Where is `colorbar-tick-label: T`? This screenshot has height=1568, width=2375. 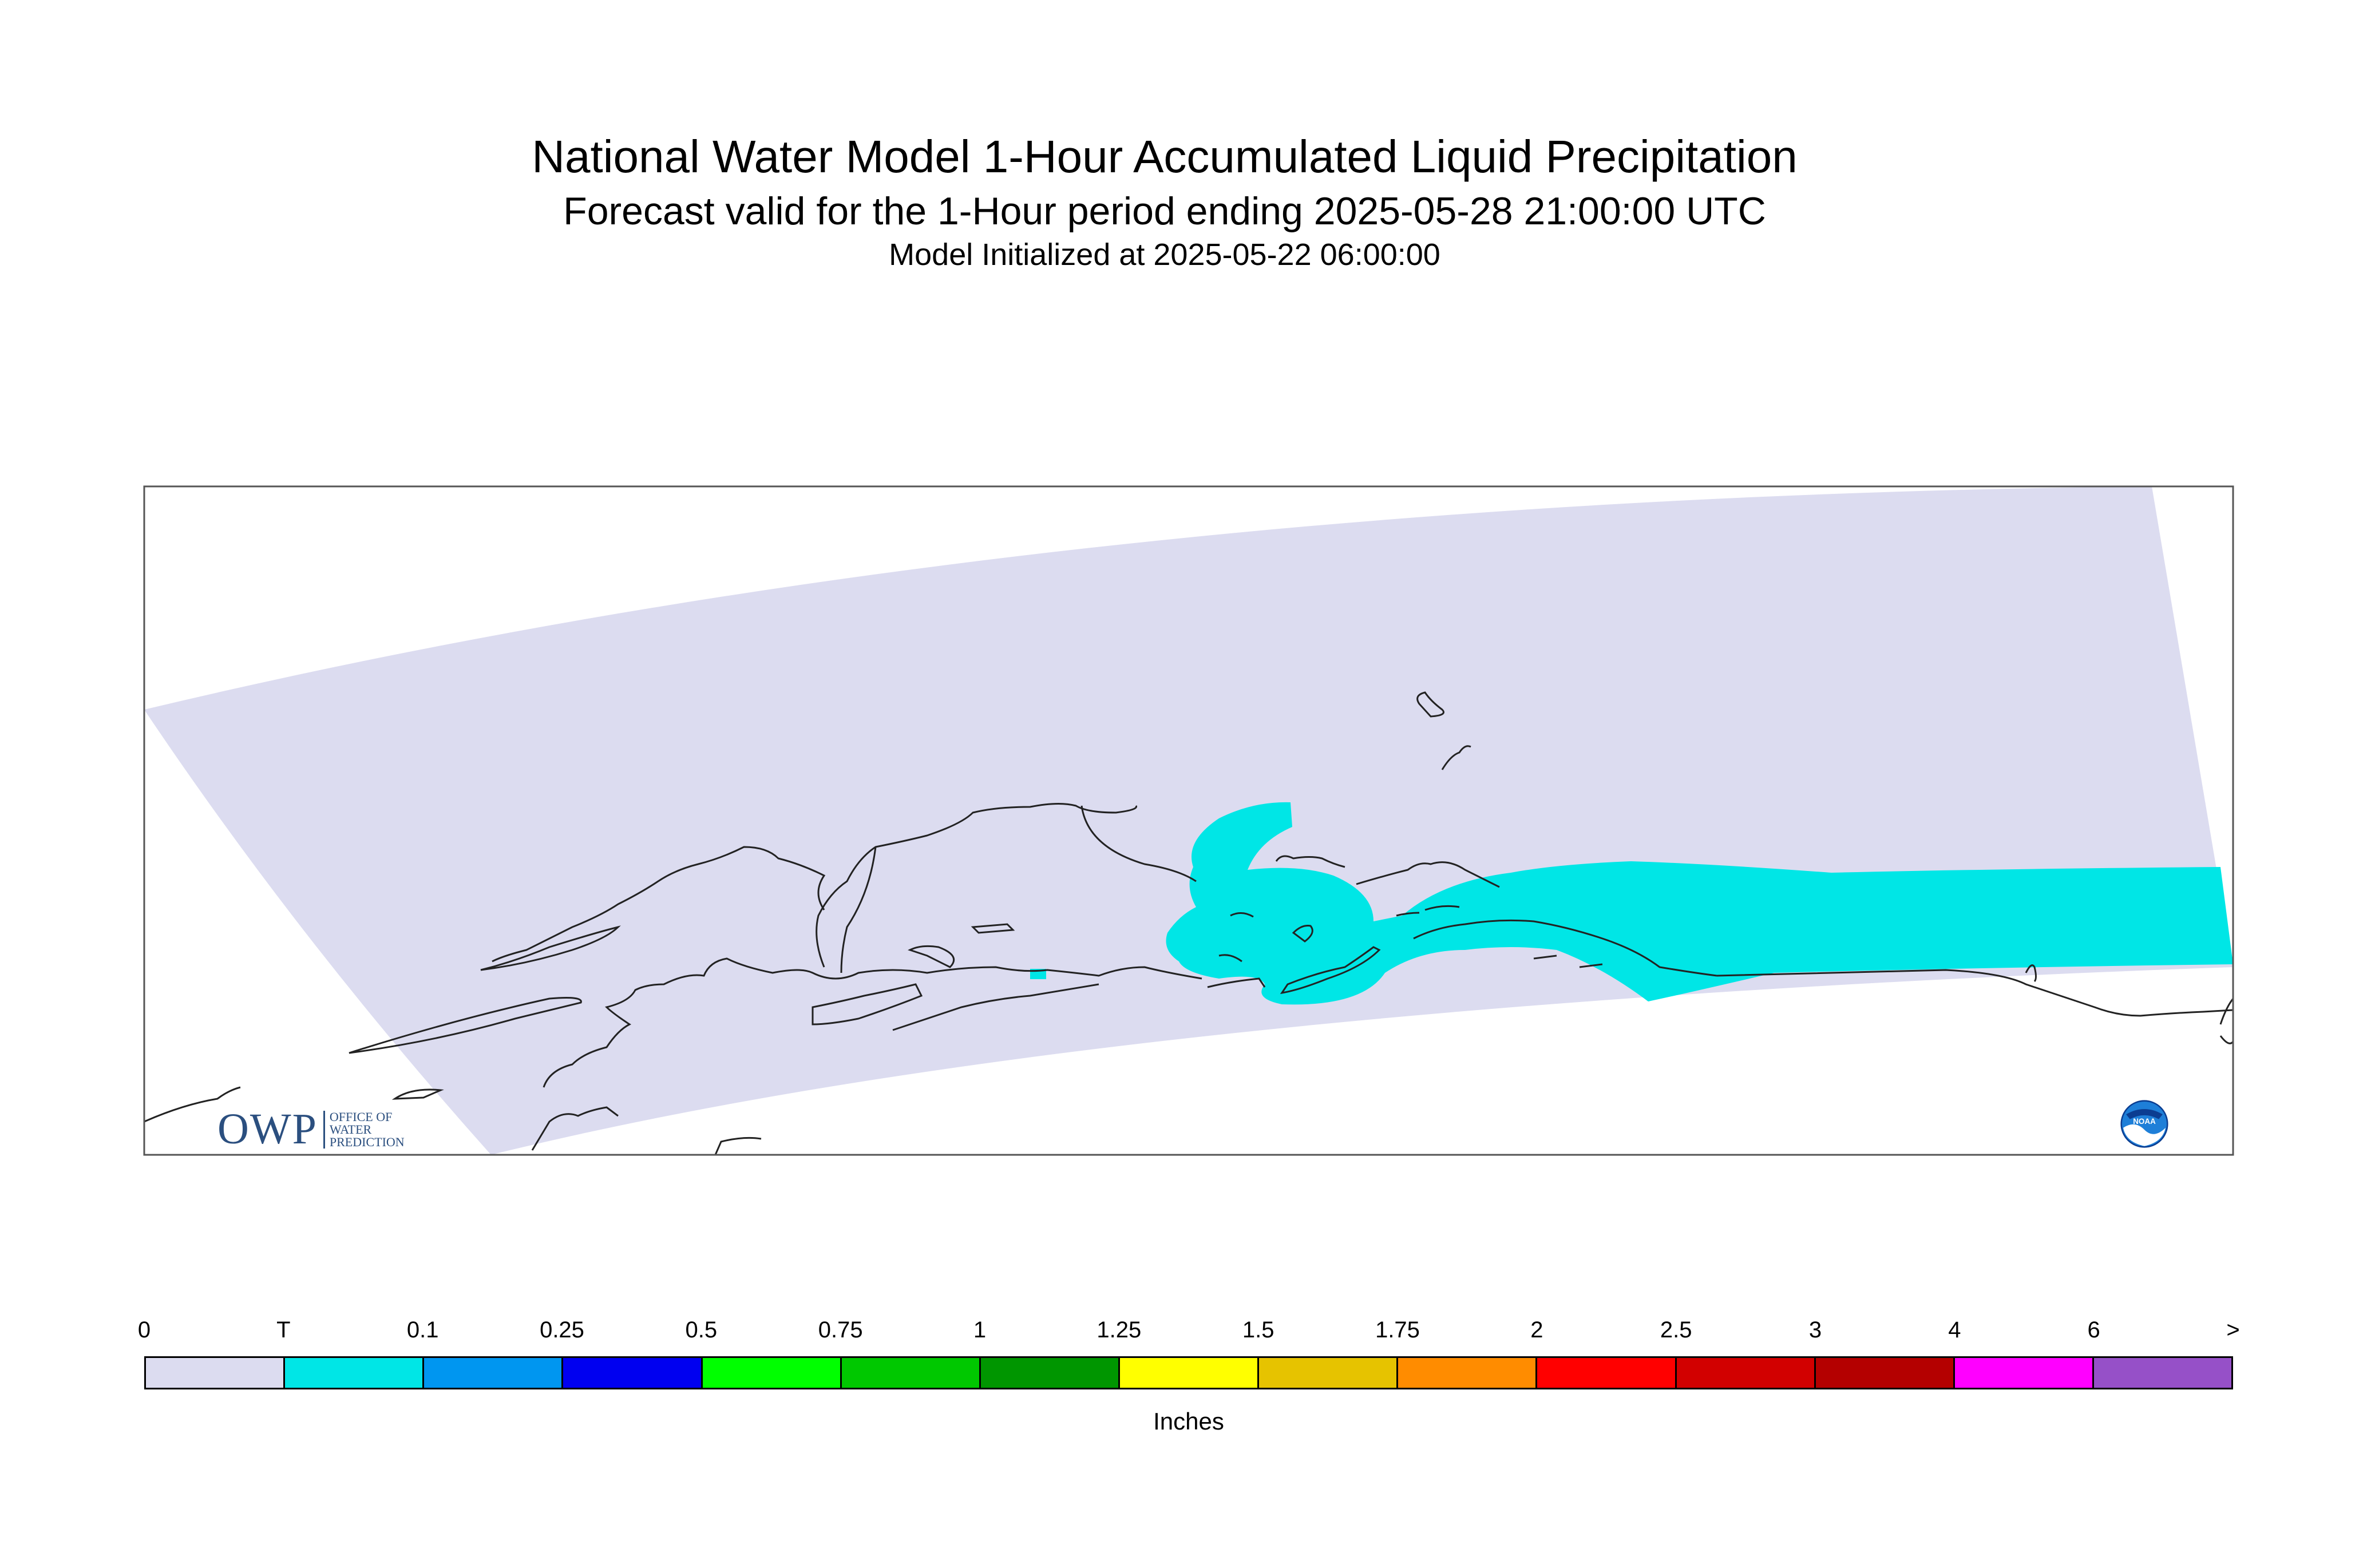
colorbar-tick-label: T is located at coordinates (284, 1330).